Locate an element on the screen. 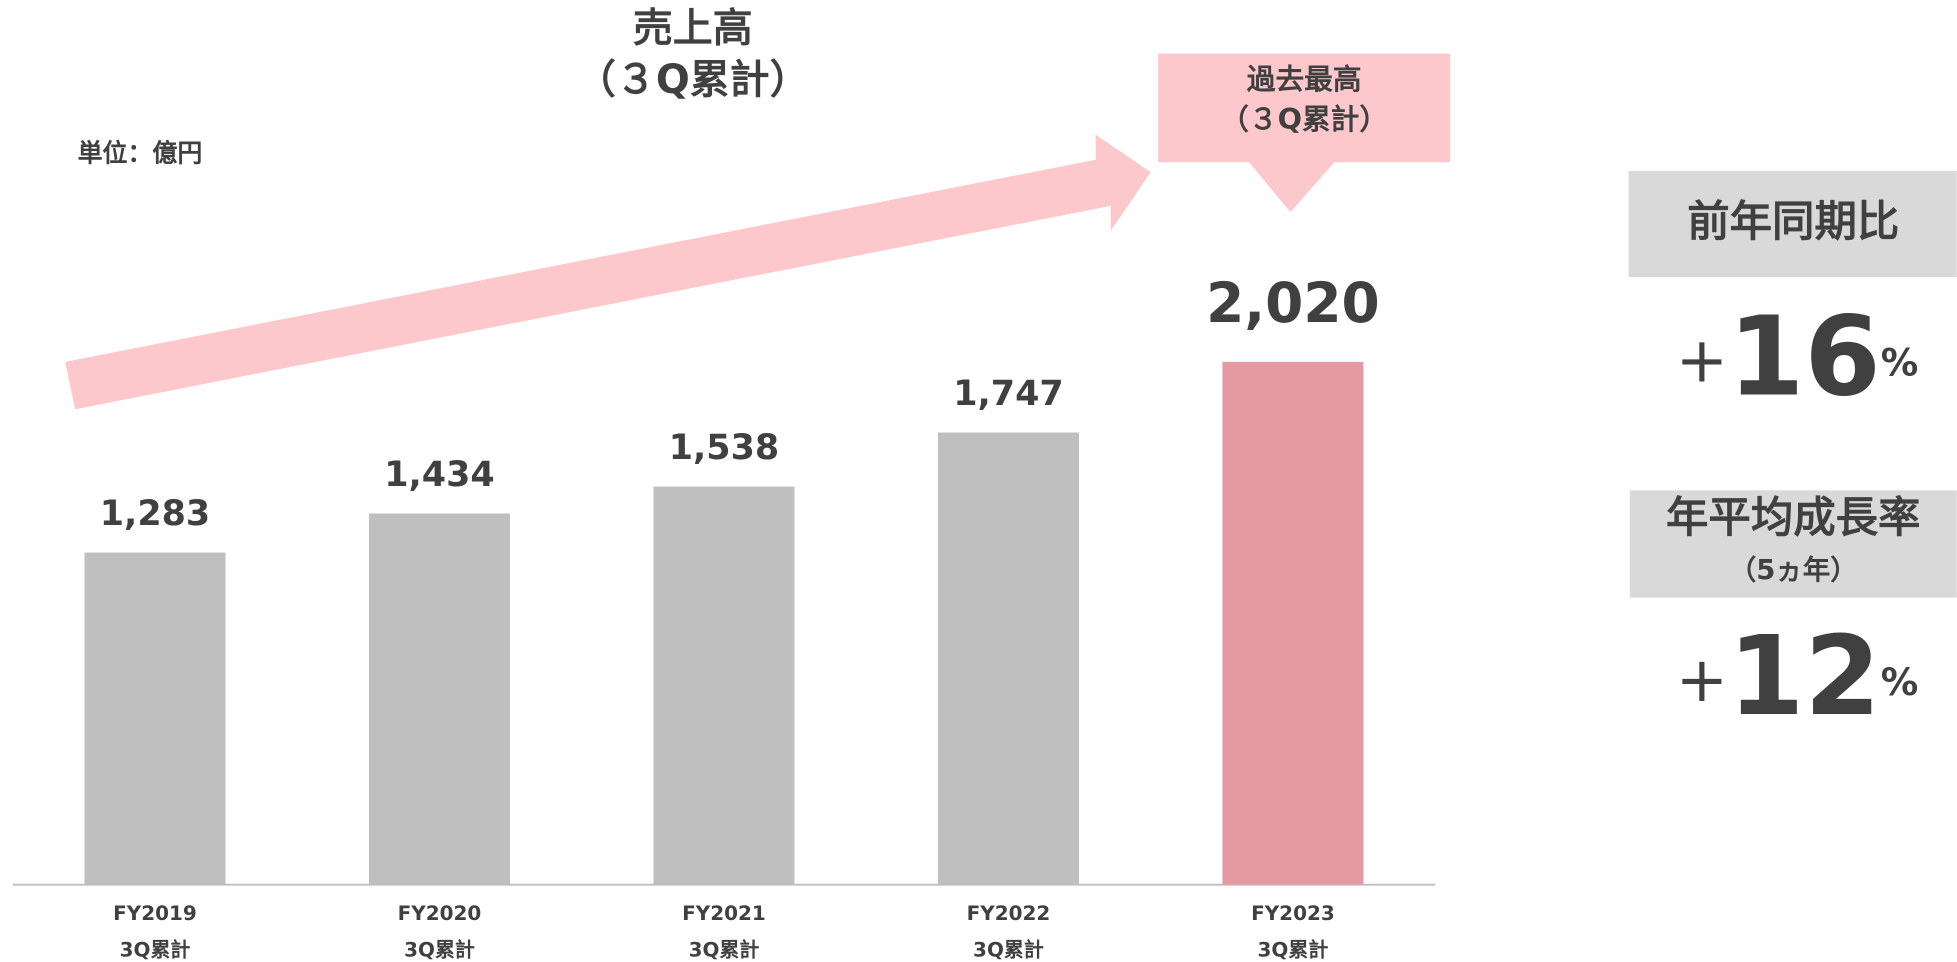  metric-number: 12 is located at coordinates (1804, 676).